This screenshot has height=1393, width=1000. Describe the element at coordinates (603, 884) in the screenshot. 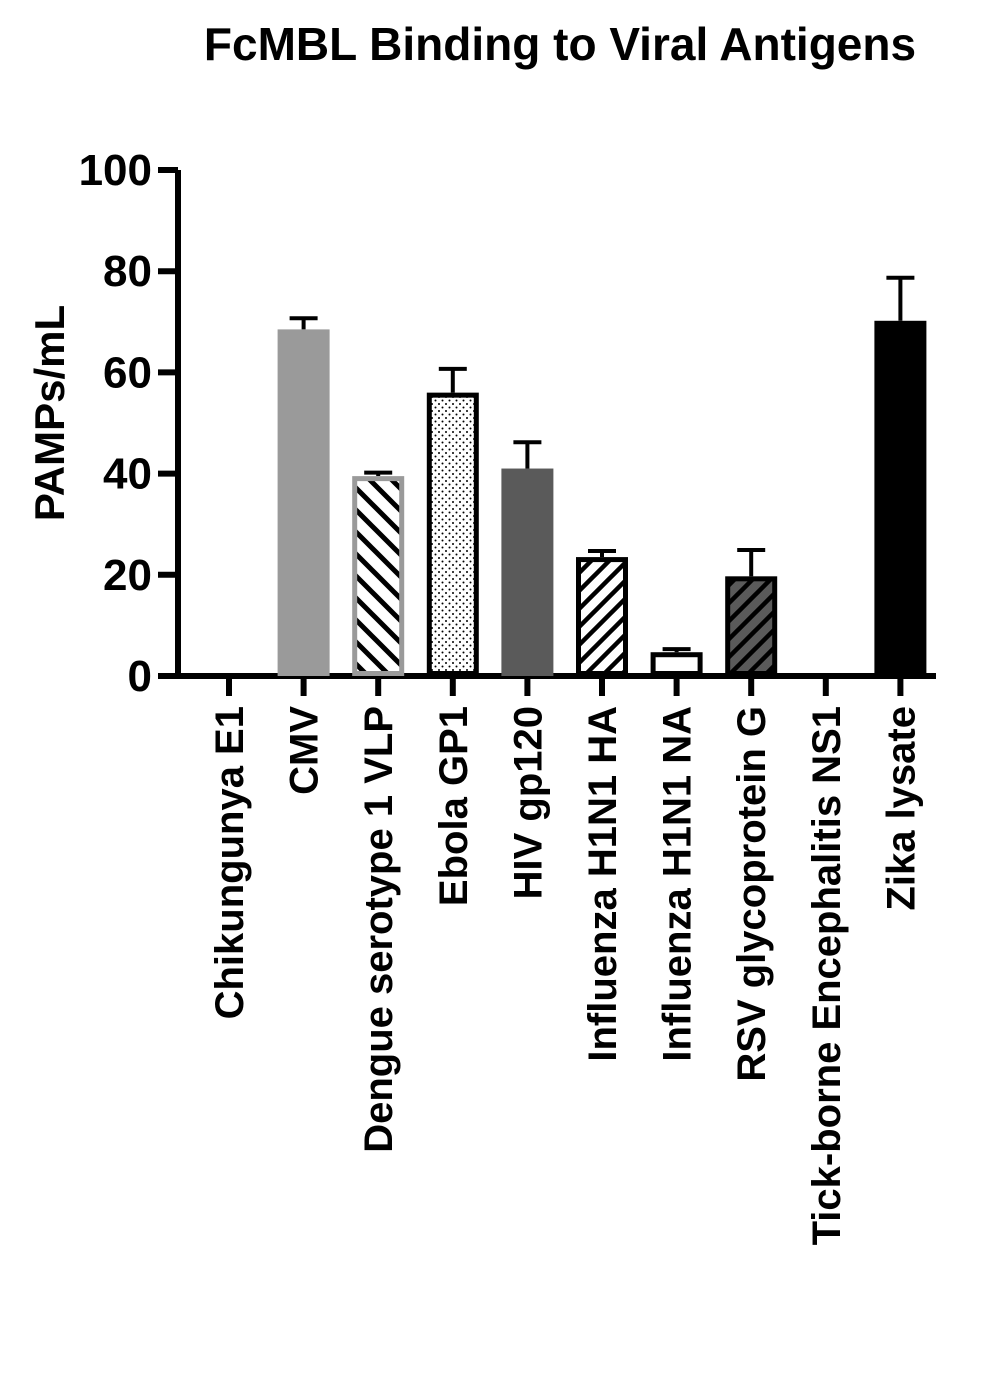

I see `x-tick-label: Influenza H1N1 HA` at that location.